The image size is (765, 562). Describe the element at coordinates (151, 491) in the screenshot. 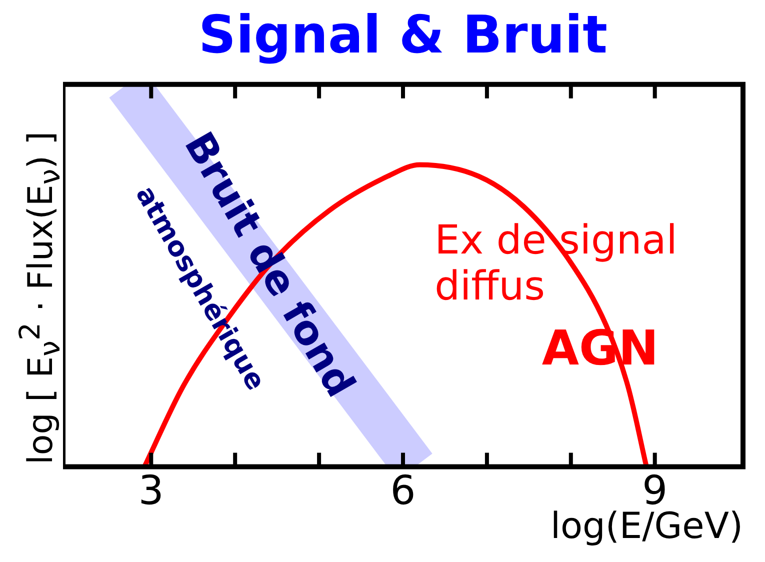

I see `x-tick-label: 3` at that location.